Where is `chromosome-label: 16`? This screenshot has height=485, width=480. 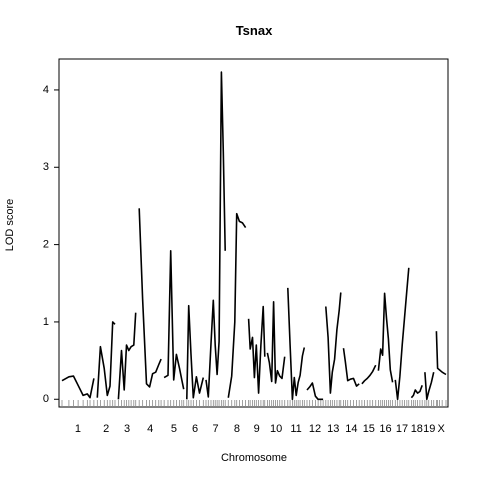 chromosome-label: 16 is located at coordinates (385, 429).